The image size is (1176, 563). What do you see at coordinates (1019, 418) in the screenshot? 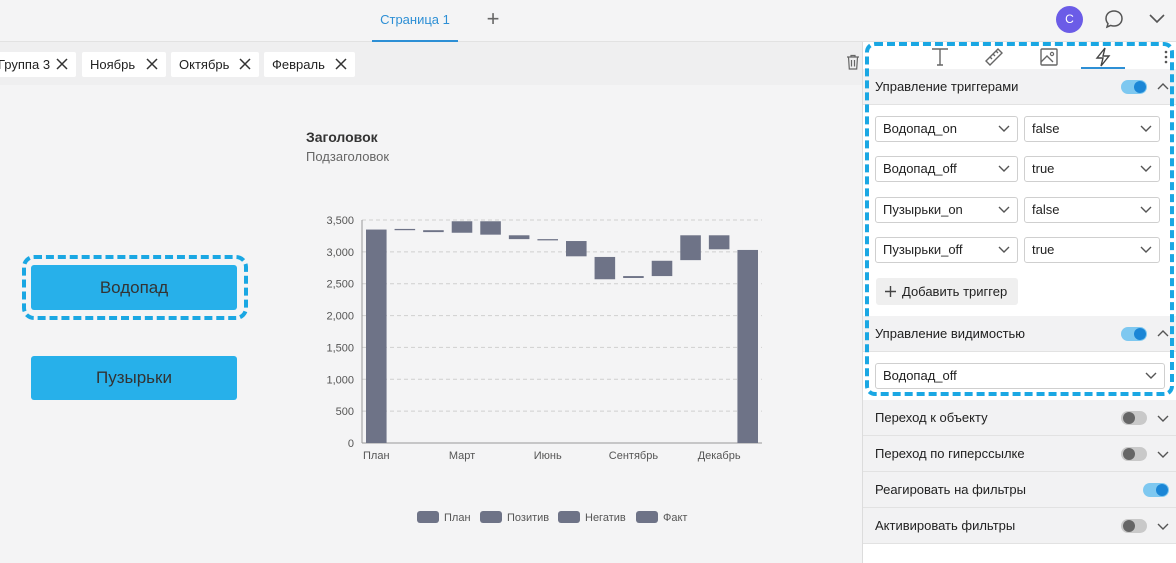
I see `section-goto-object: Переход к объекту` at bounding box center [1019, 418].